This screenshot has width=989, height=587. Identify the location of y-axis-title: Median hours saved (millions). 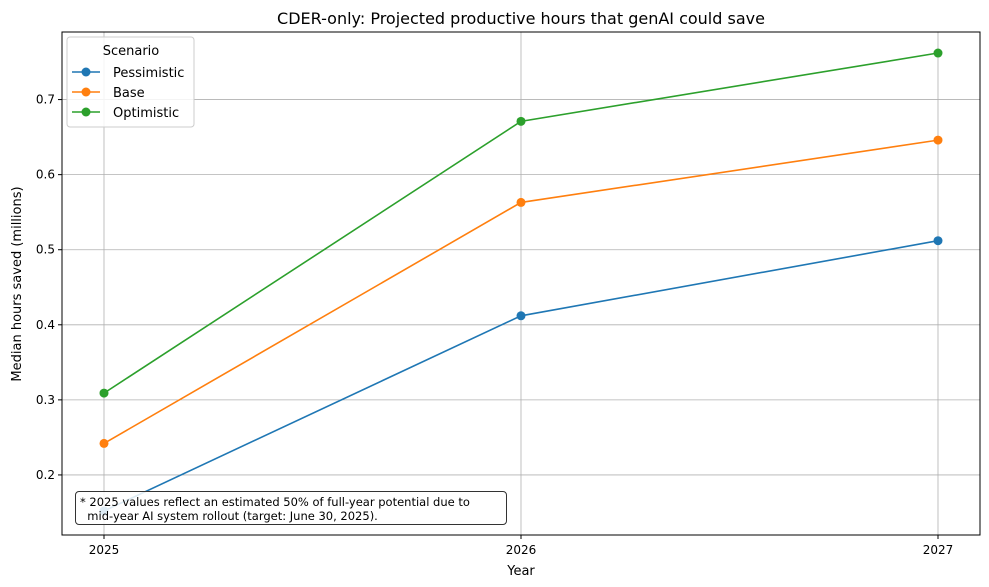
(17, 283).